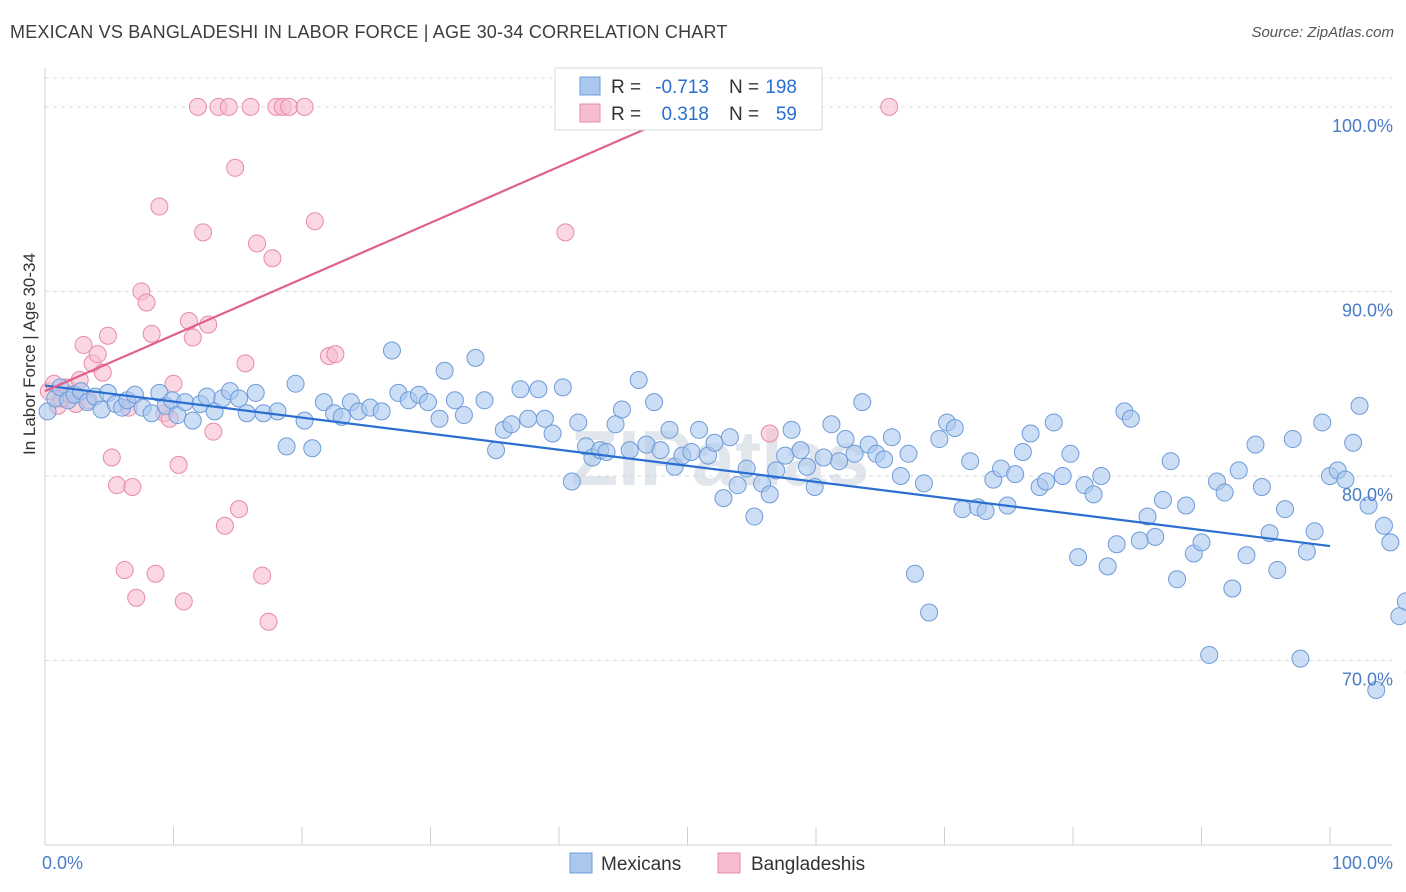  Describe the element at coordinates (781, 87) in the screenshot. I see `legend-n-value: 198` at that location.